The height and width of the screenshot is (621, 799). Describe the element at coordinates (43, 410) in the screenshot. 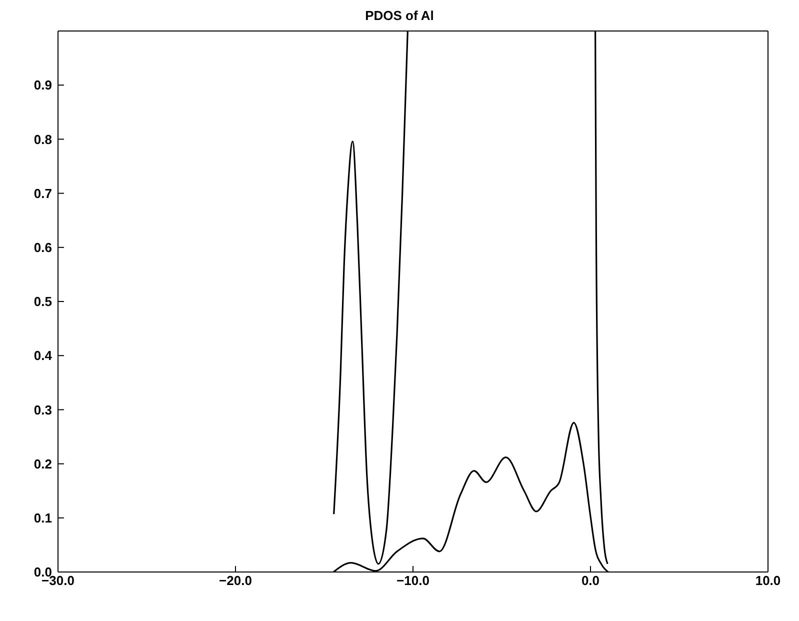

I see `y-tick-label: 0.3` at that location.